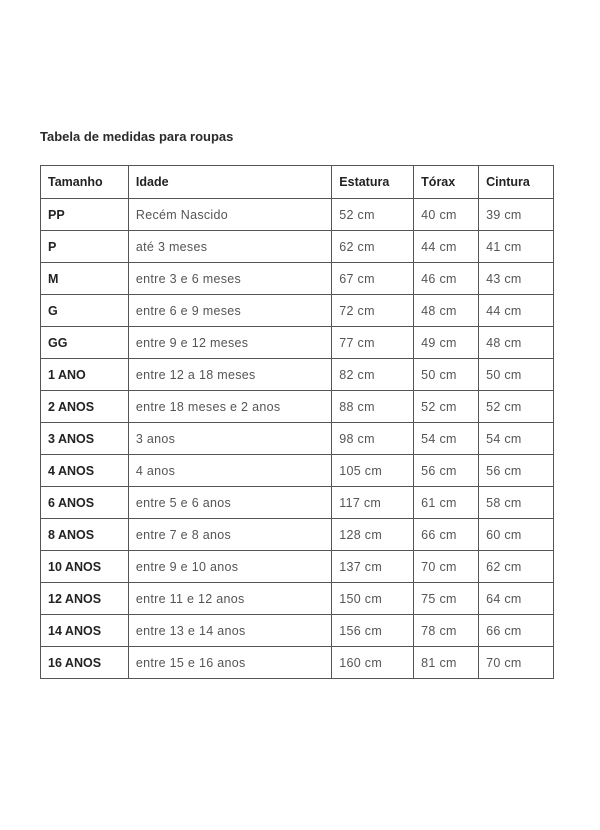 The width and height of the screenshot is (600, 830). Describe the element at coordinates (230, 438) in the screenshot. I see `table-cell: 3 anos` at that location.